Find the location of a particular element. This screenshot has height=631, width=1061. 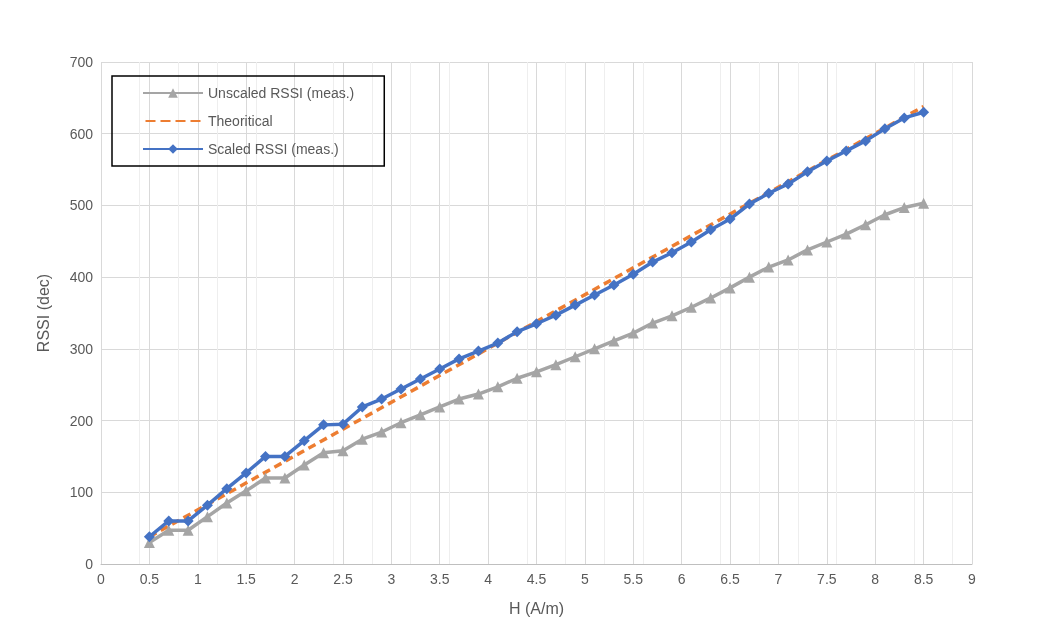

x-tick-label: 1 is located at coordinates (197, 579).